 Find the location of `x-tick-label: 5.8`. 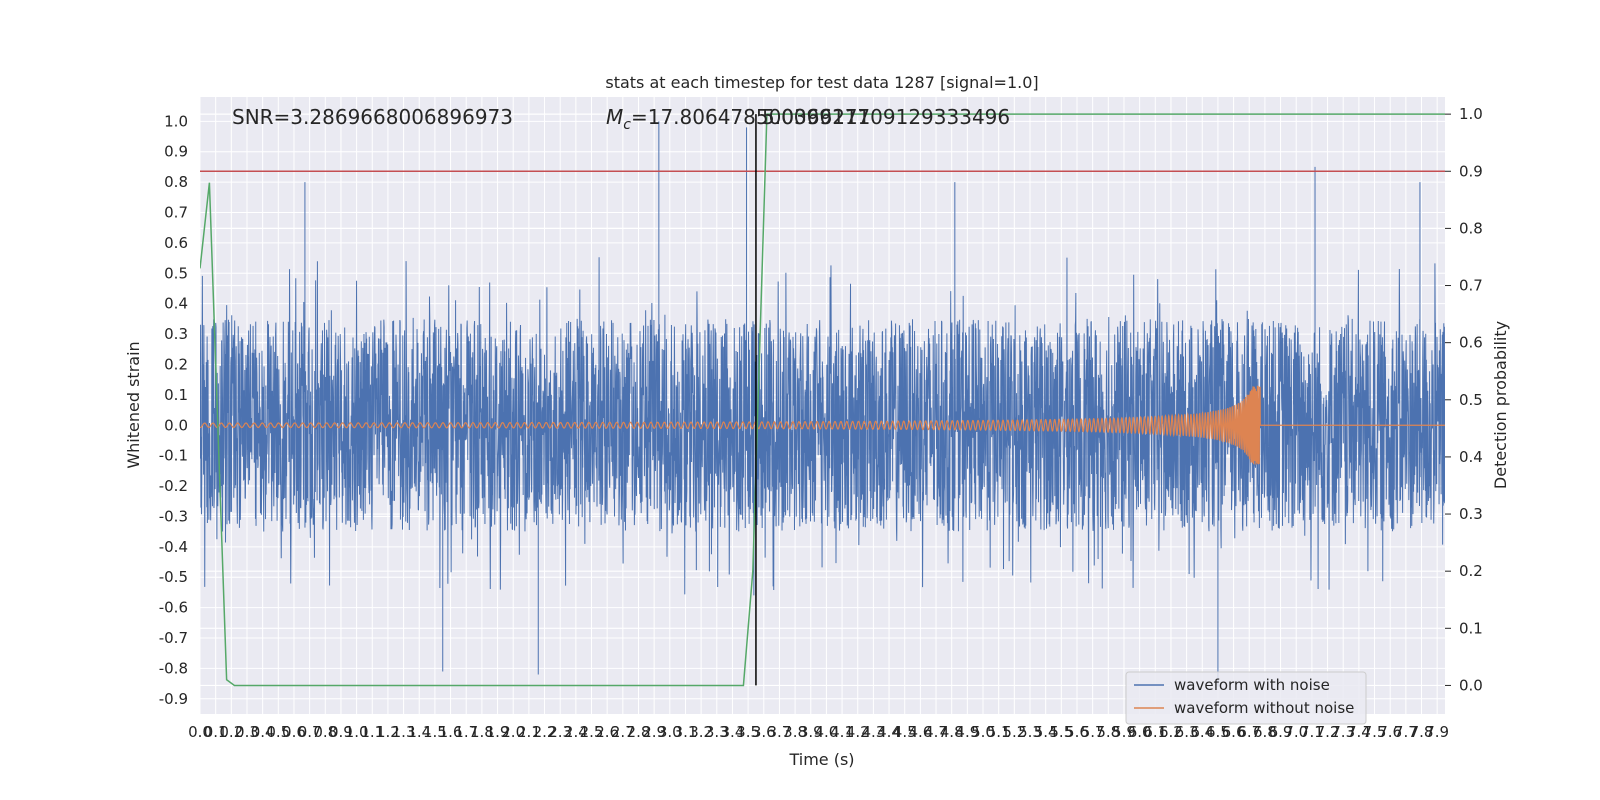

x-tick-label: 5.8 is located at coordinates (1108, 732).